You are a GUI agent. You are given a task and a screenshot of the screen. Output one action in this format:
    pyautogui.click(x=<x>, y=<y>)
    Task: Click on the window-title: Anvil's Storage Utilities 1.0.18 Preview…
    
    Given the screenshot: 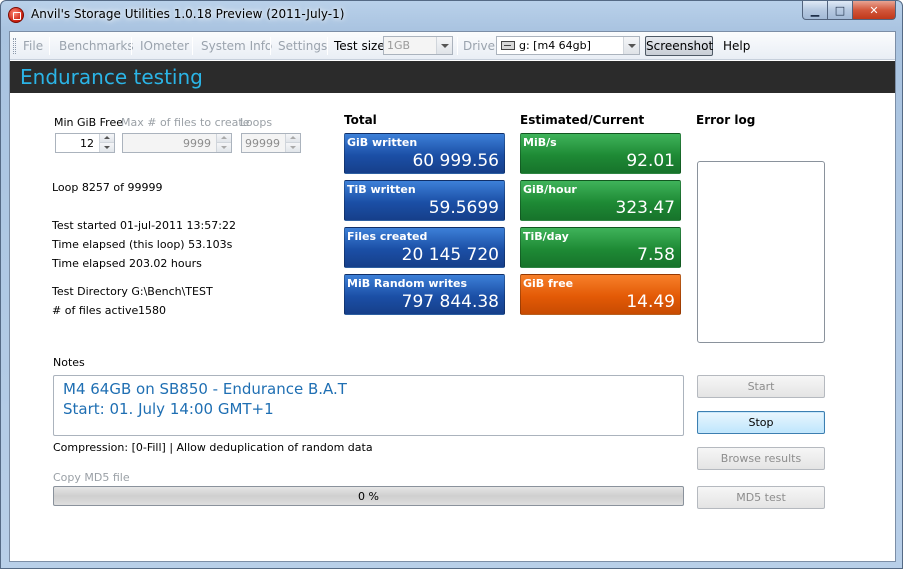 What is the action you would take?
    pyautogui.click(x=188, y=14)
    